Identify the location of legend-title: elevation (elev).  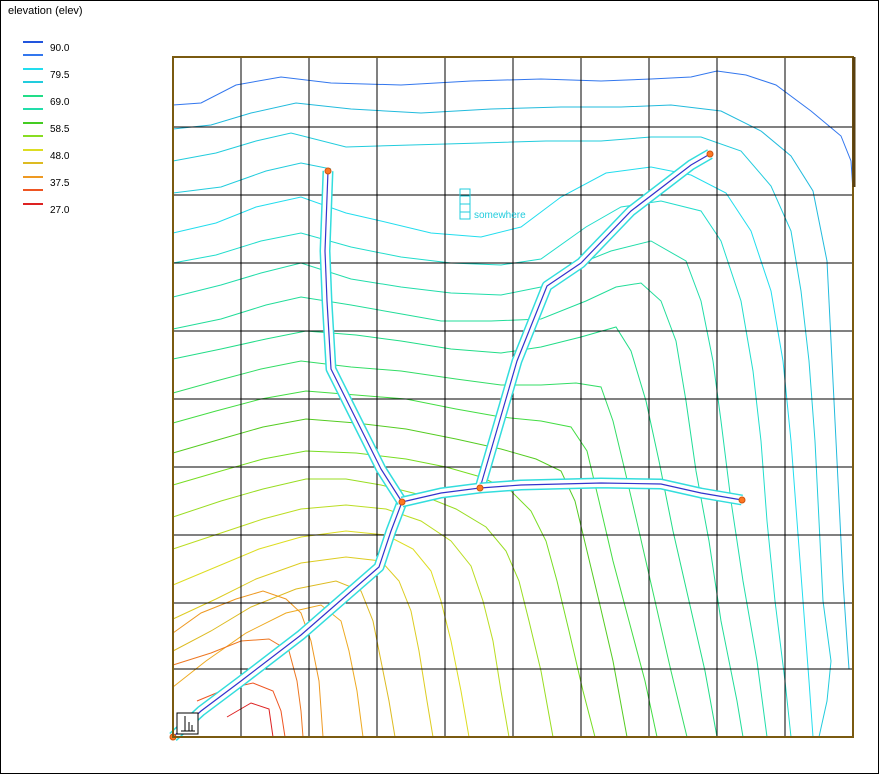
(45, 11).